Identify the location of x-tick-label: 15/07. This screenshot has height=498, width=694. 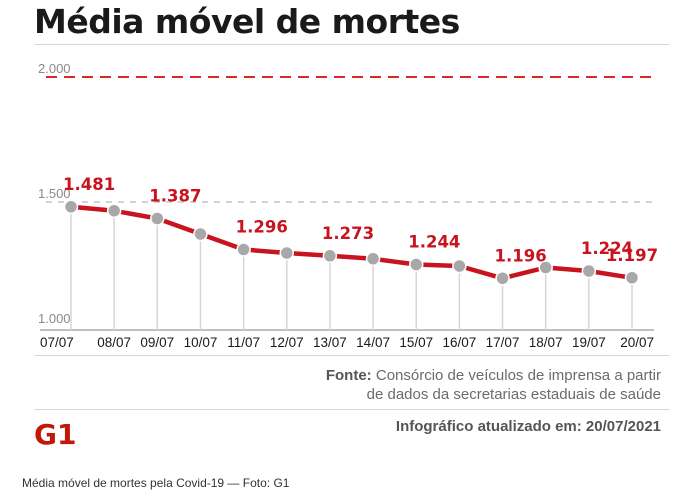
(416, 342).